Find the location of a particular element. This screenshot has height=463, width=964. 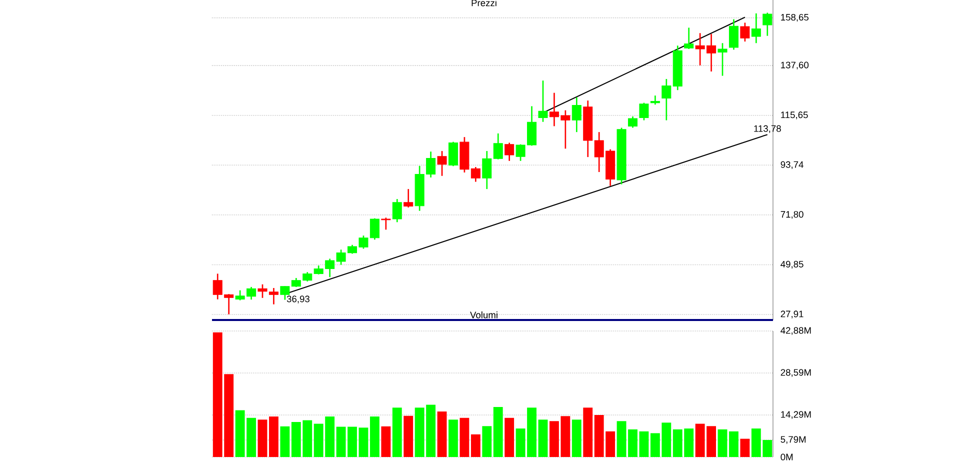

y-tick-label: 137,60 is located at coordinates (795, 66).